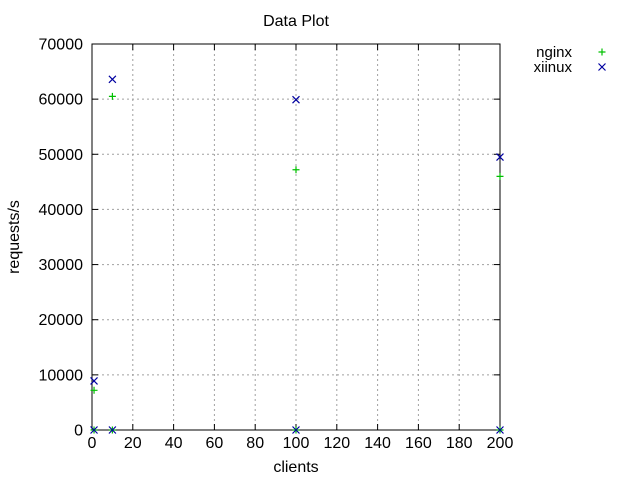 This screenshot has height=480, width=640. Describe the element at coordinates (78, 431) in the screenshot. I see `y-tick-label: 0` at that location.